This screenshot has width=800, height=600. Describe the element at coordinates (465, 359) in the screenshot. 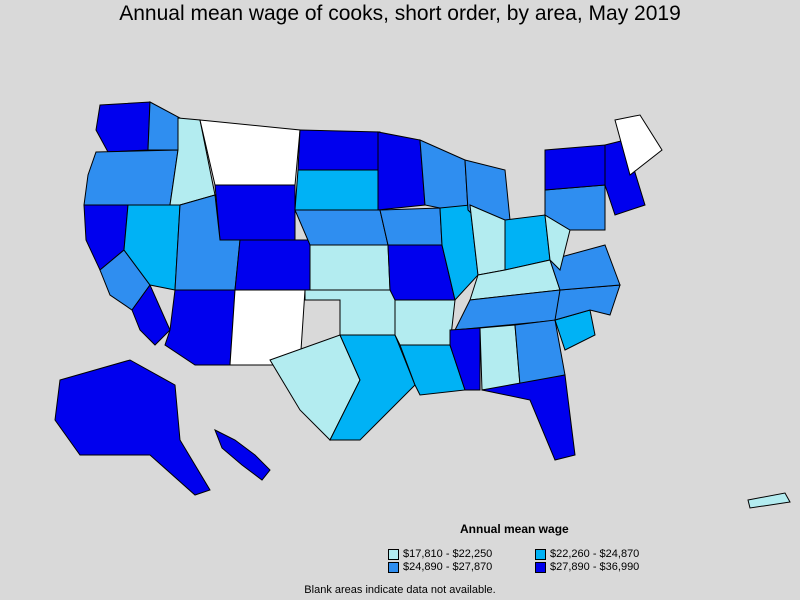

I see `region-mississippi` at that location.